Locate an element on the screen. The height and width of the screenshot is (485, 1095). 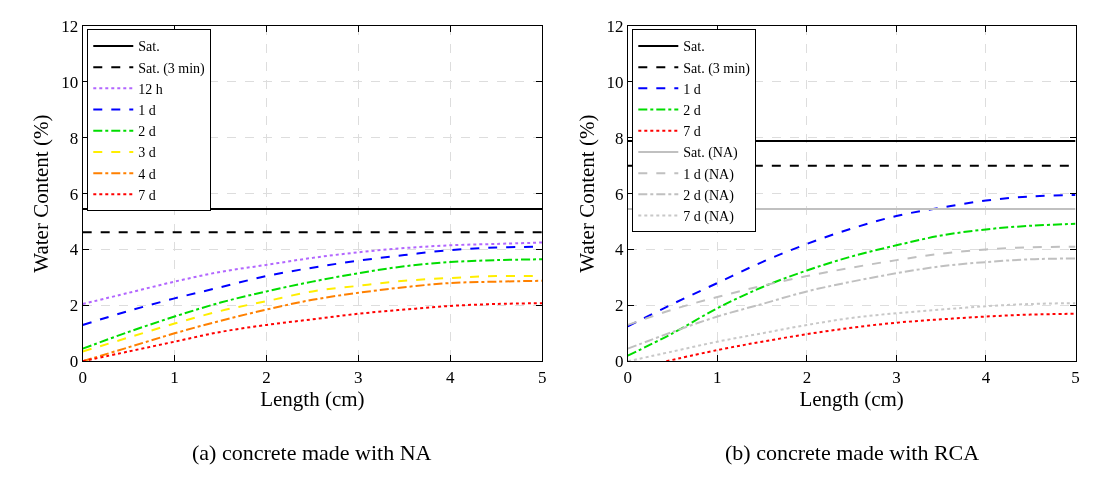
legend-label: 12 h is located at coordinates (150, 89).